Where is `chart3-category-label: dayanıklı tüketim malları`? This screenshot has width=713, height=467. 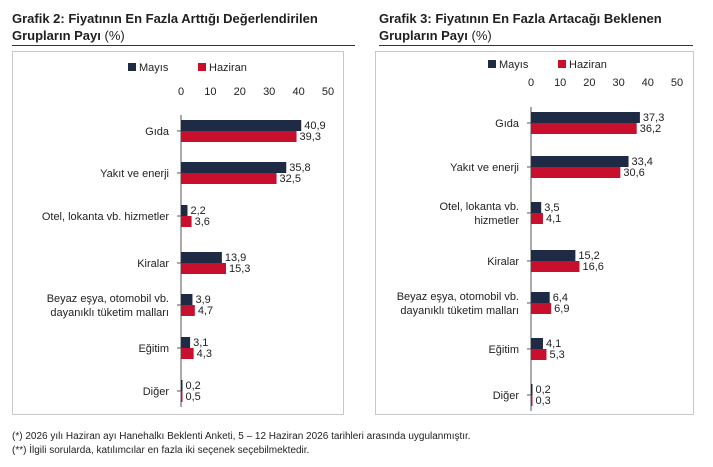 chart3-category-label: dayanıklı tüketim malları is located at coordinates (459, 311).